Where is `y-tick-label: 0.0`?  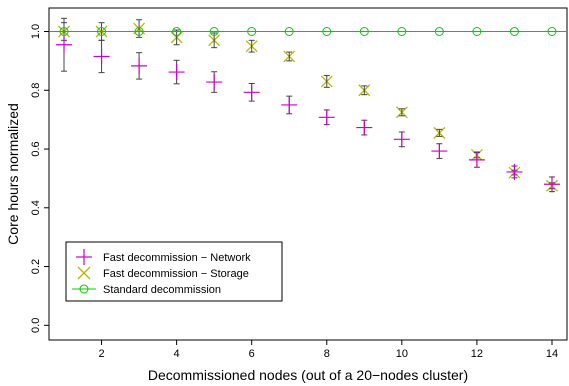
y-tick-label: 0.0 is located at coordinates (36, 325).